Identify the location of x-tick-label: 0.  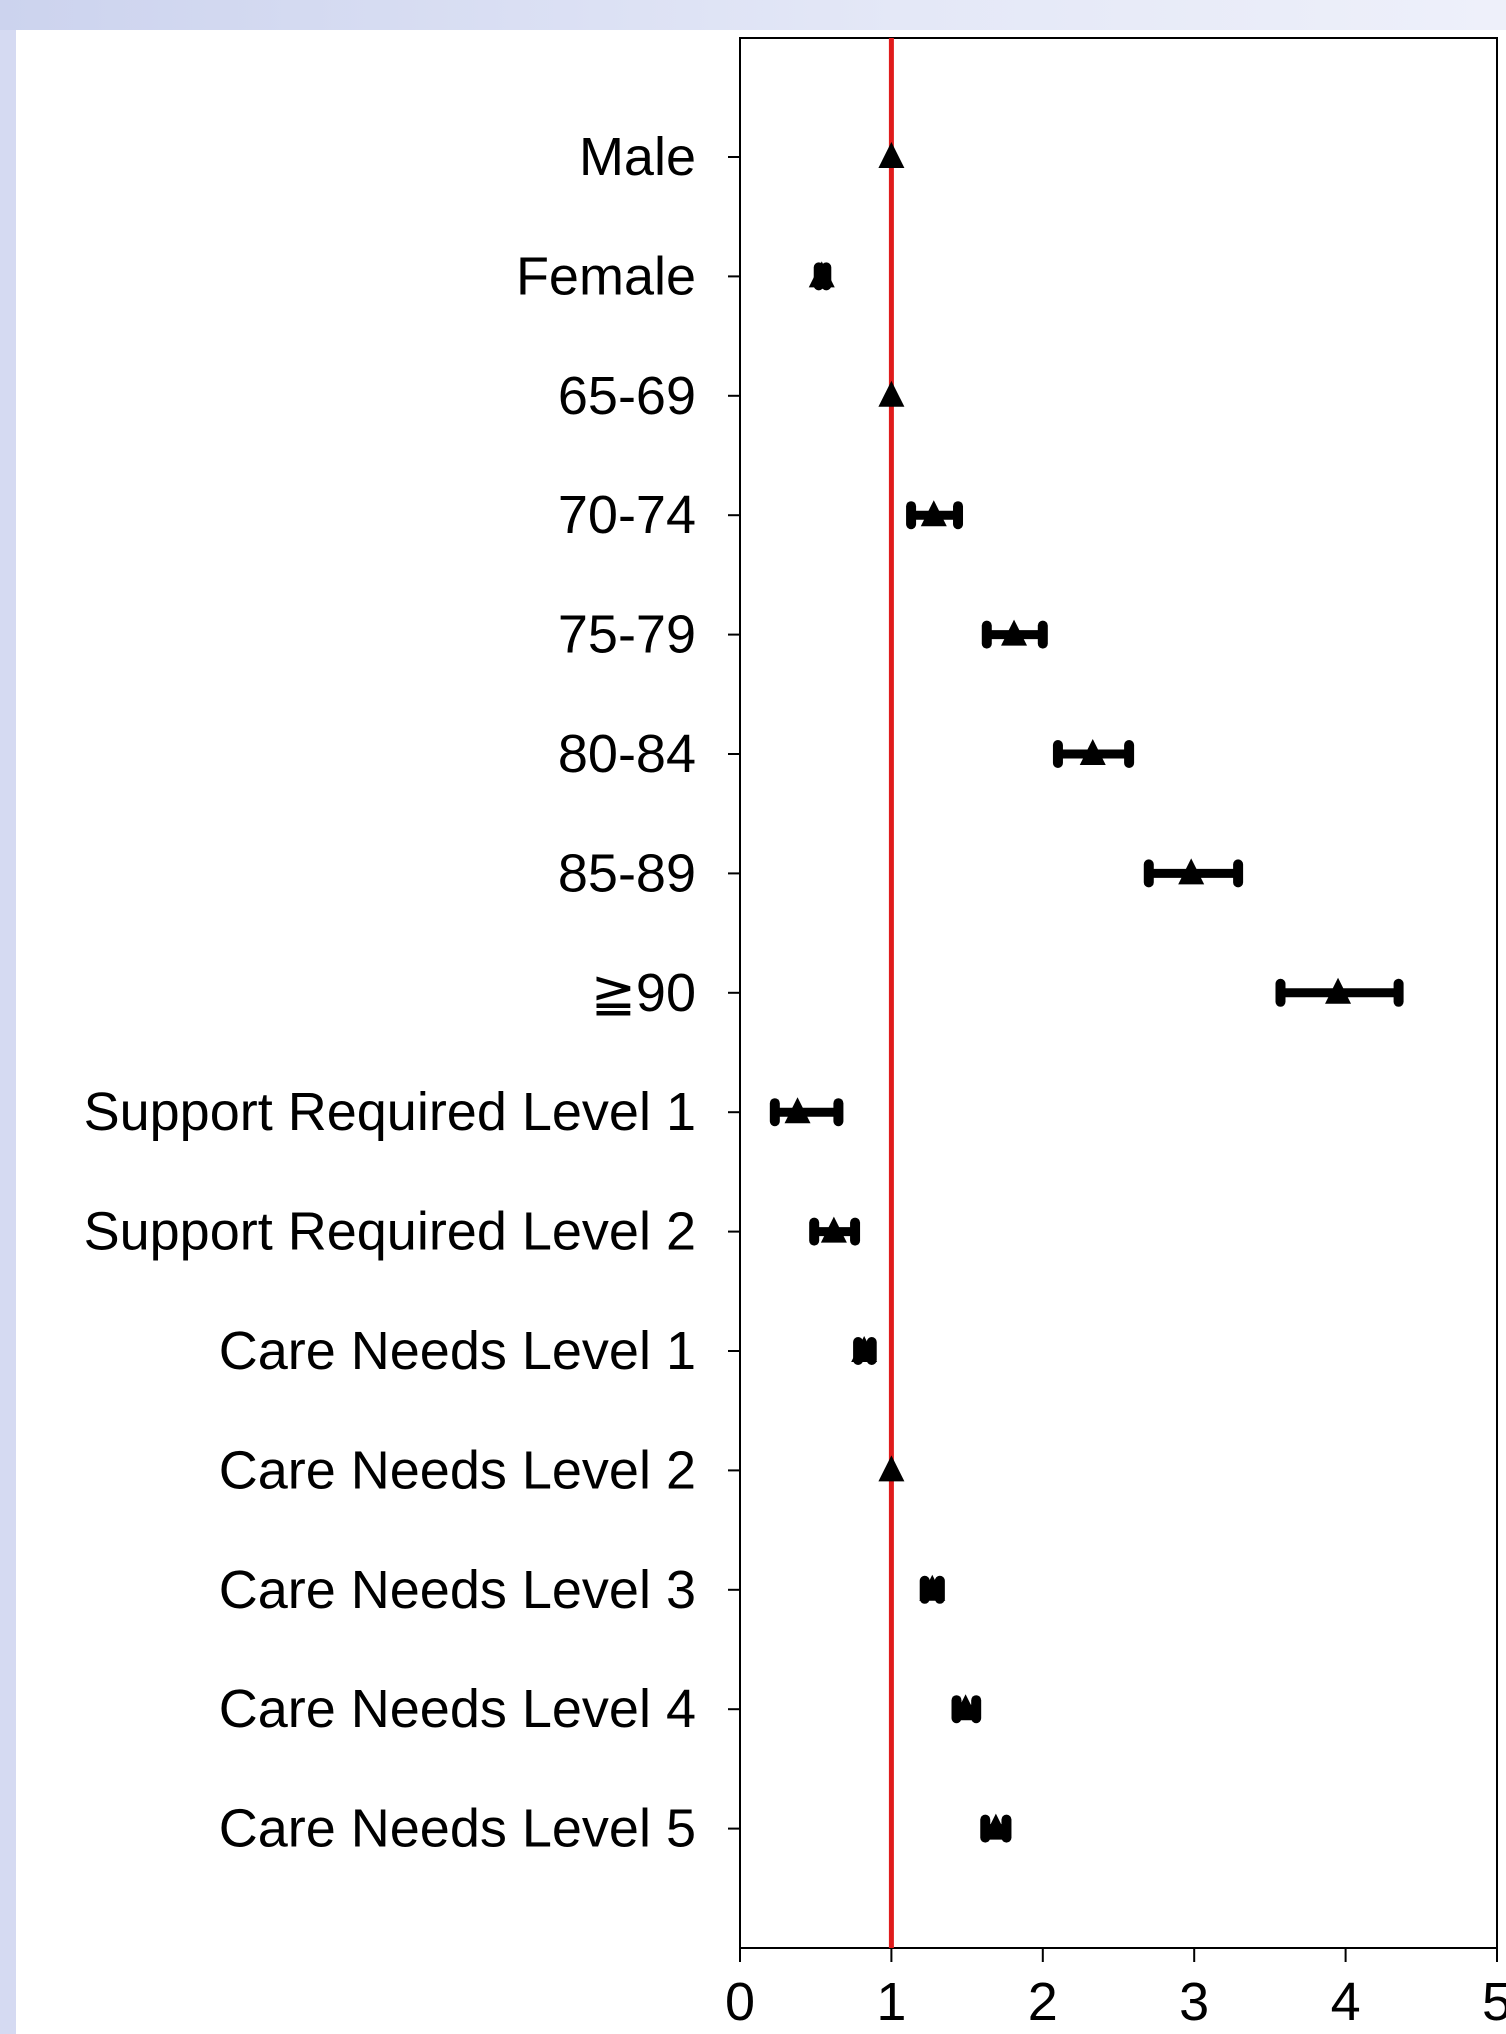
(740, 2002).